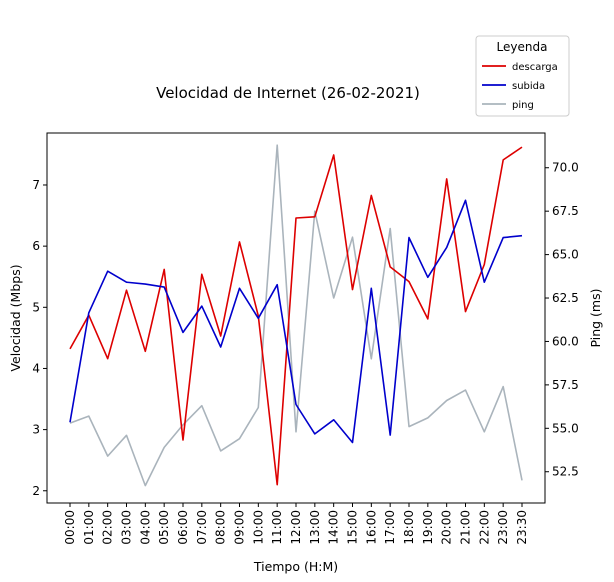 This screenshot has height=582, width=614. Describe the element at coordinates (353, 527) in the screenshot. I see `x-tick-label: 15:00` at that location.